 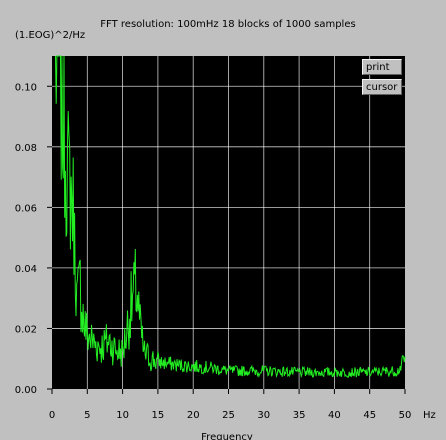 What do you see at coordinates (26, 390) in the screenshot?
I see `y-tick-label: 0.00` at bounding box center [26, 390].